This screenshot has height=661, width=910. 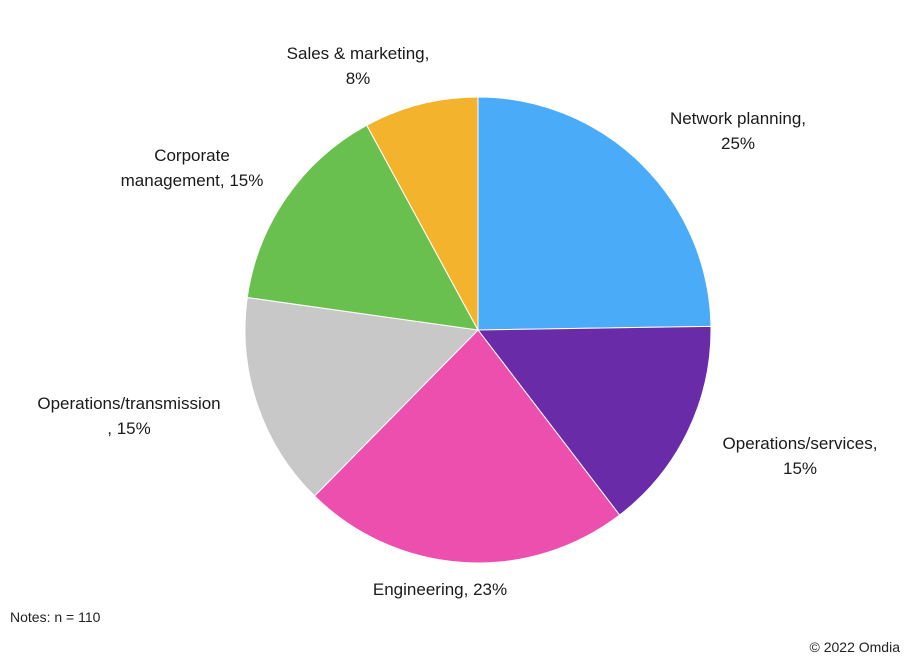 I want to click on label-network-planning-line2: 25%, so click(x=738, y=143).